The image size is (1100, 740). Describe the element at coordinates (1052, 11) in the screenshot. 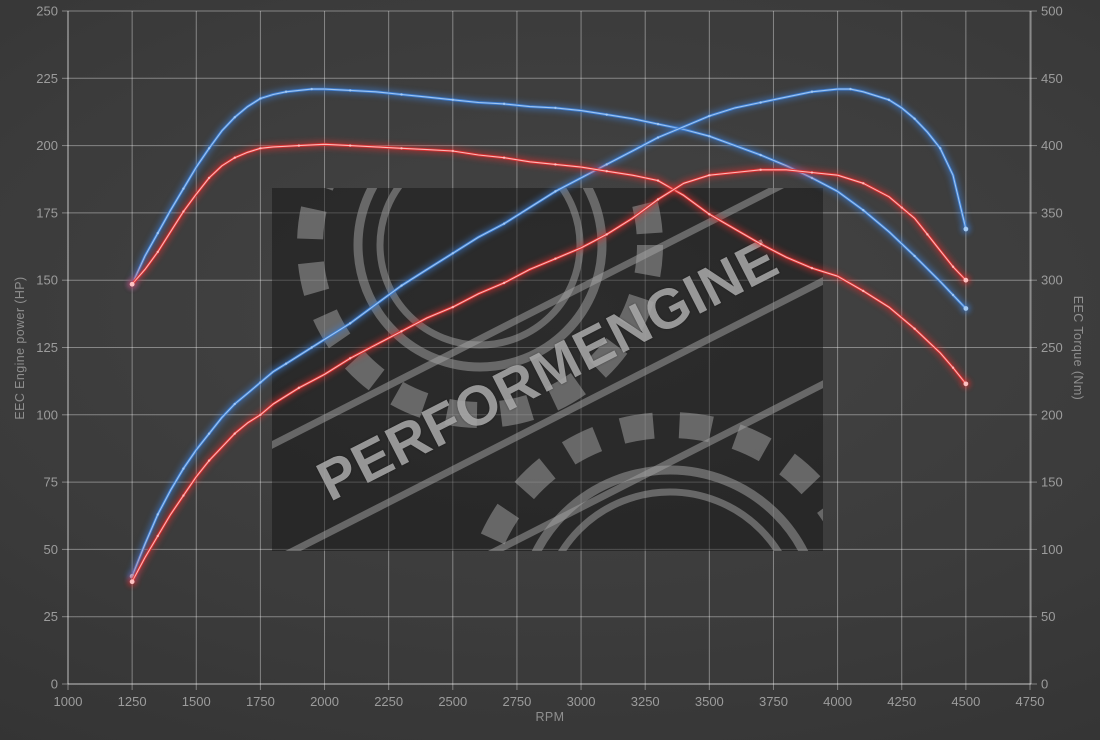

I see `y-right-tick-label: 500` at that location.